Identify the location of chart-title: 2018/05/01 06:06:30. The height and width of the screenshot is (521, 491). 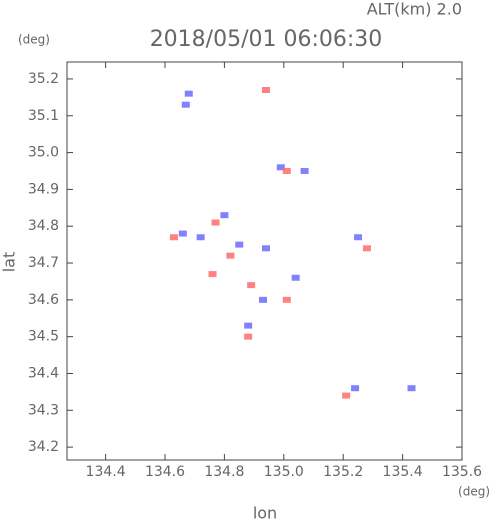
(266, 39).